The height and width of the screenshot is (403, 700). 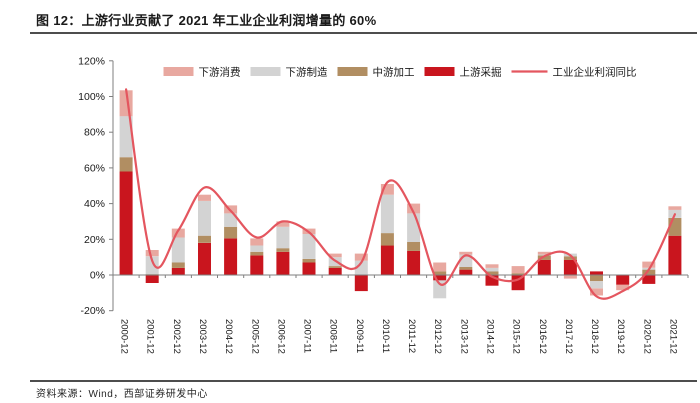 I want to click on x-category-label: 2003-12, so click(x=202, y=336).